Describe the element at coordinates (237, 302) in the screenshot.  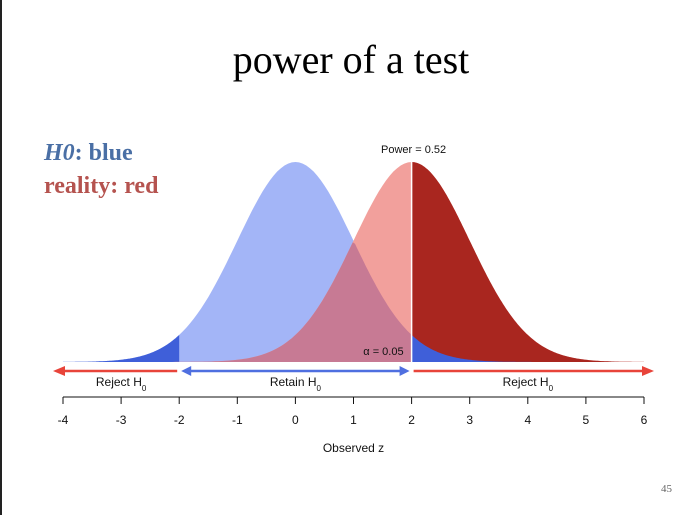
I see `overlap-area` at that location.